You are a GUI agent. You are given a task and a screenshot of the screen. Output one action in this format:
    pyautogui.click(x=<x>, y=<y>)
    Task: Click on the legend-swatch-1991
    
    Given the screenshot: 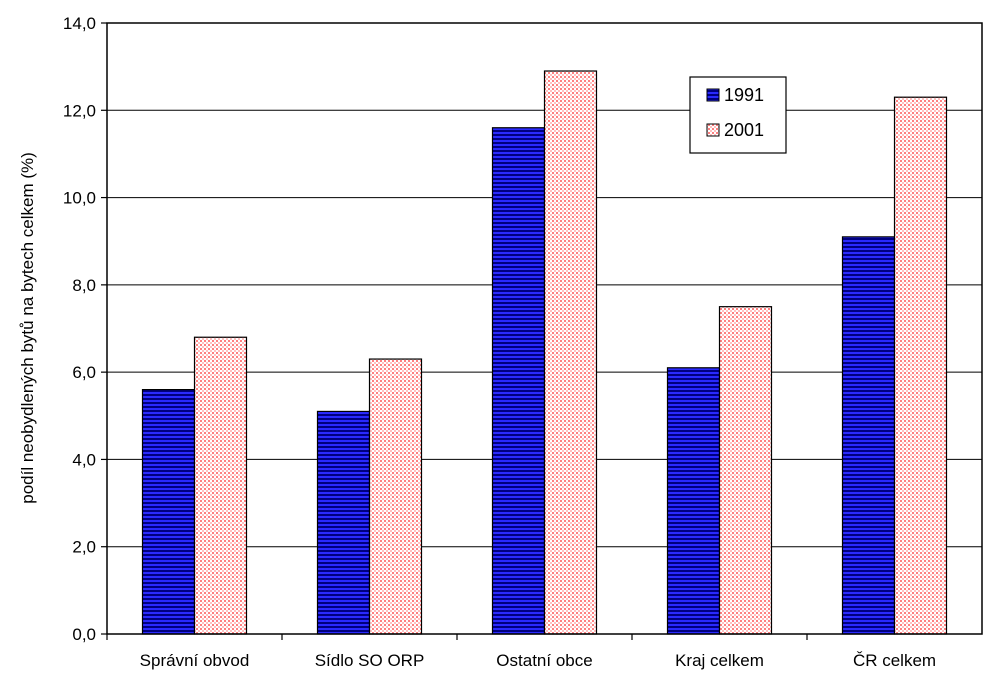 What is the action you would take?
    pyautogui.click(x=713, y=95)
    